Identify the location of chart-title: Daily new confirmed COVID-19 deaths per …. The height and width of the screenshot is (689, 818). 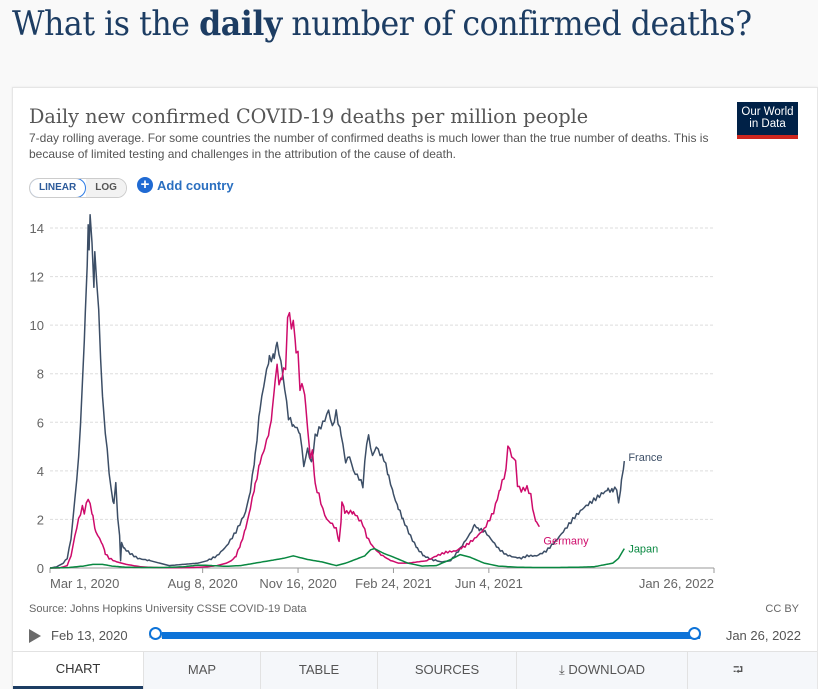
(309, 116).